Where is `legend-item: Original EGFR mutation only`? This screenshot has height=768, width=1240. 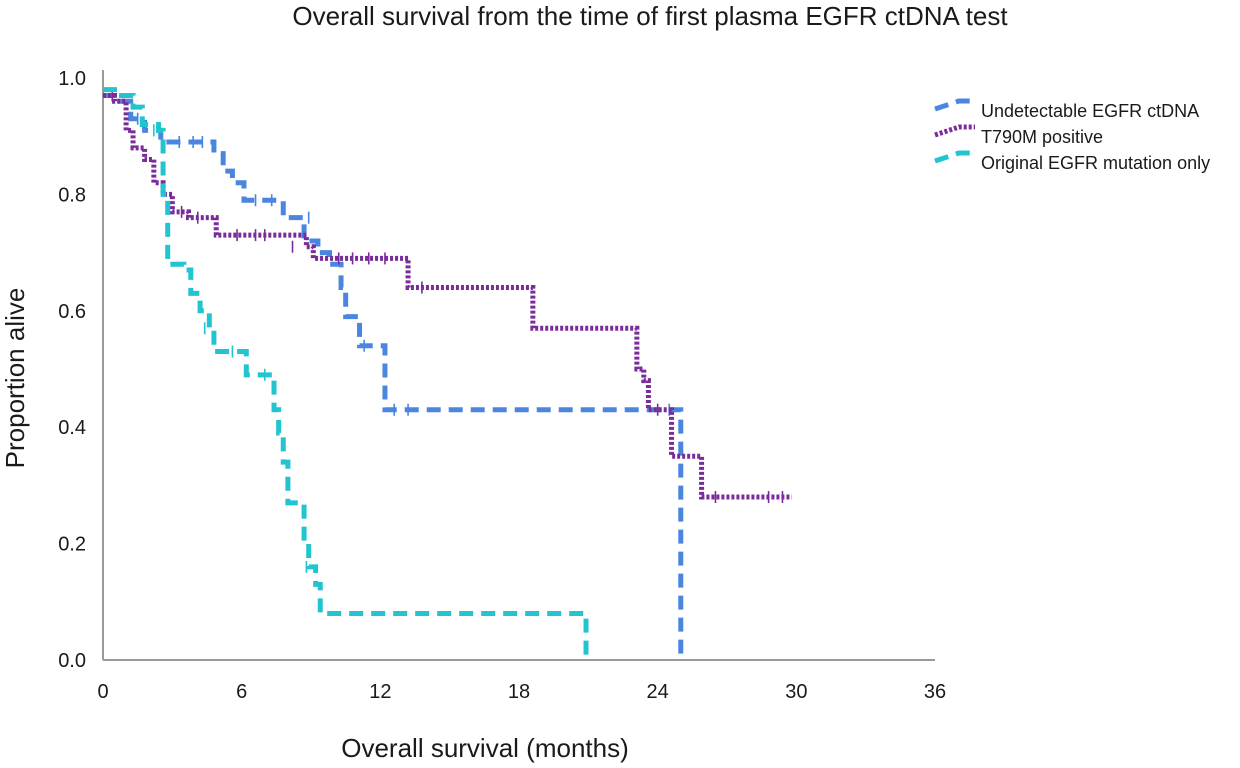
legend-item: Original EGFR mutation only is located at coordinates (1072, 161).